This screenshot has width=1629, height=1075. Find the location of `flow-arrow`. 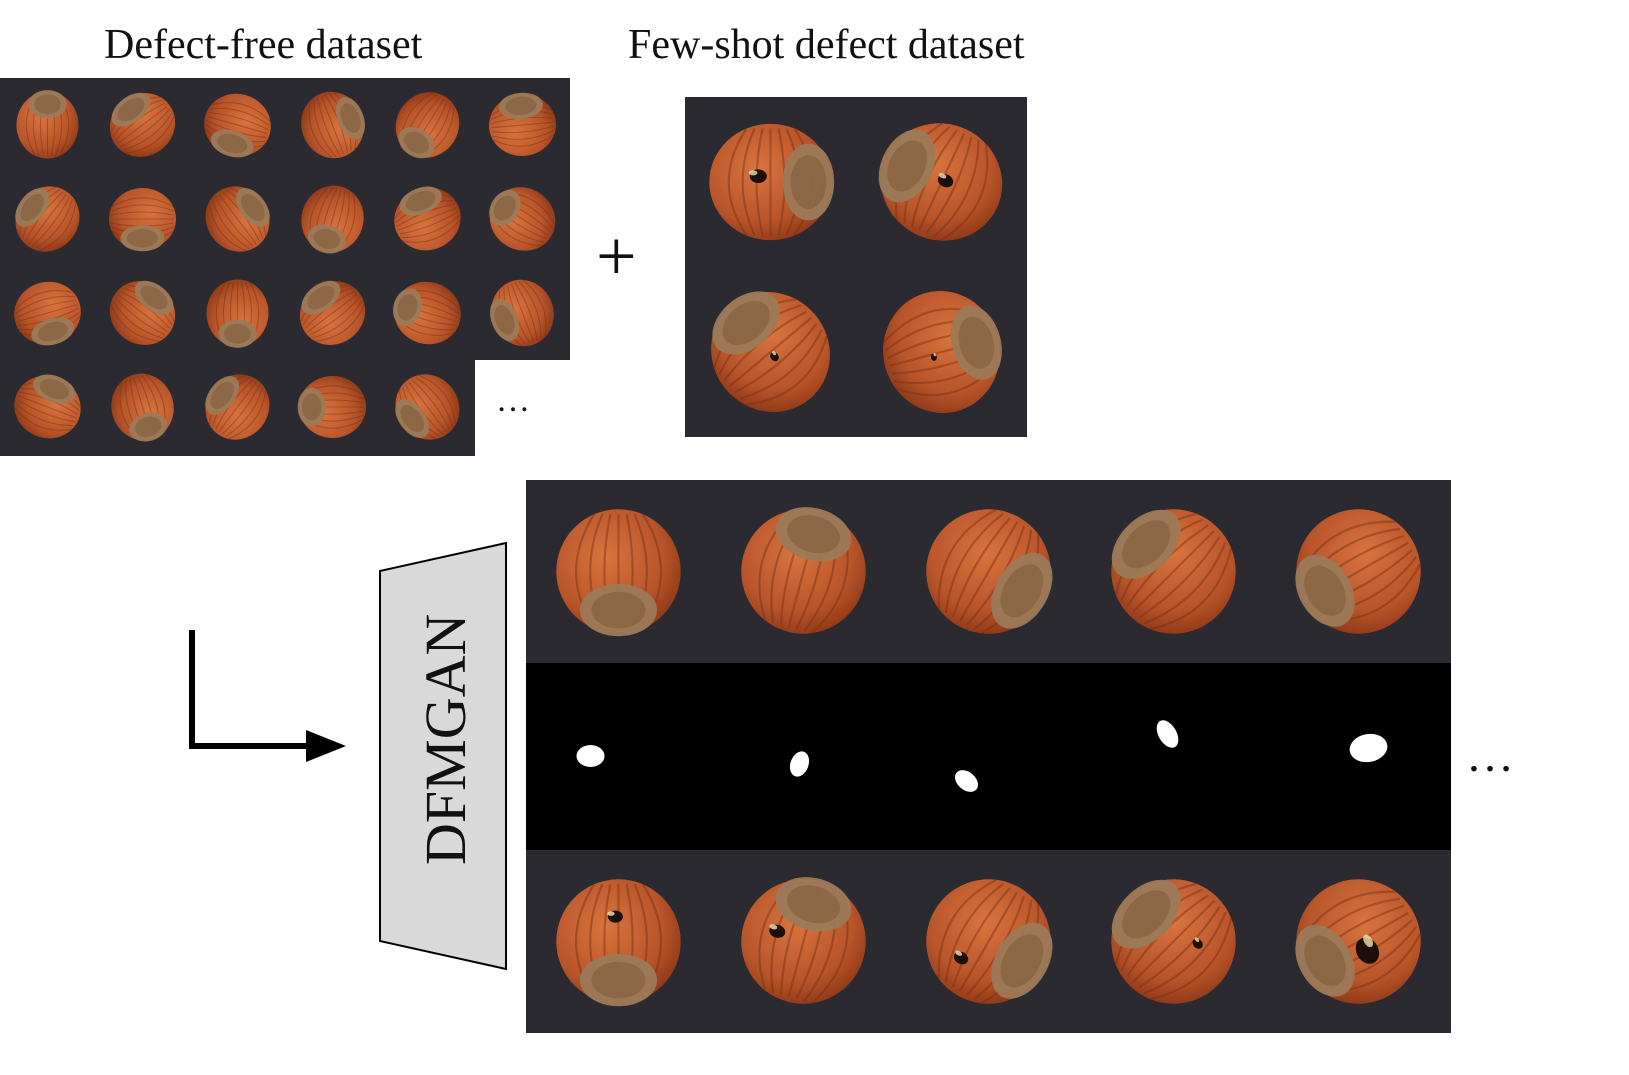

flow-arrow is located at coordinates (267, 696).